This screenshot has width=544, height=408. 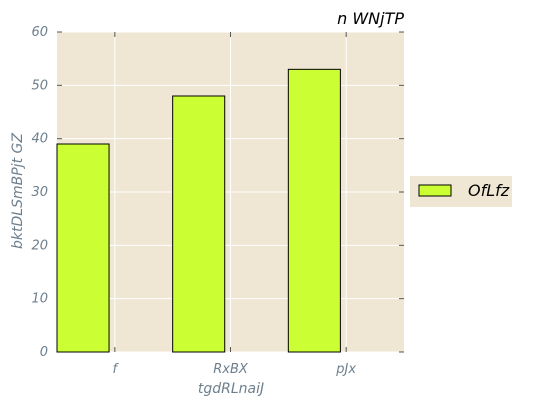 I want to click on chart-title: n WNjTP, so click(x=370, y=18).